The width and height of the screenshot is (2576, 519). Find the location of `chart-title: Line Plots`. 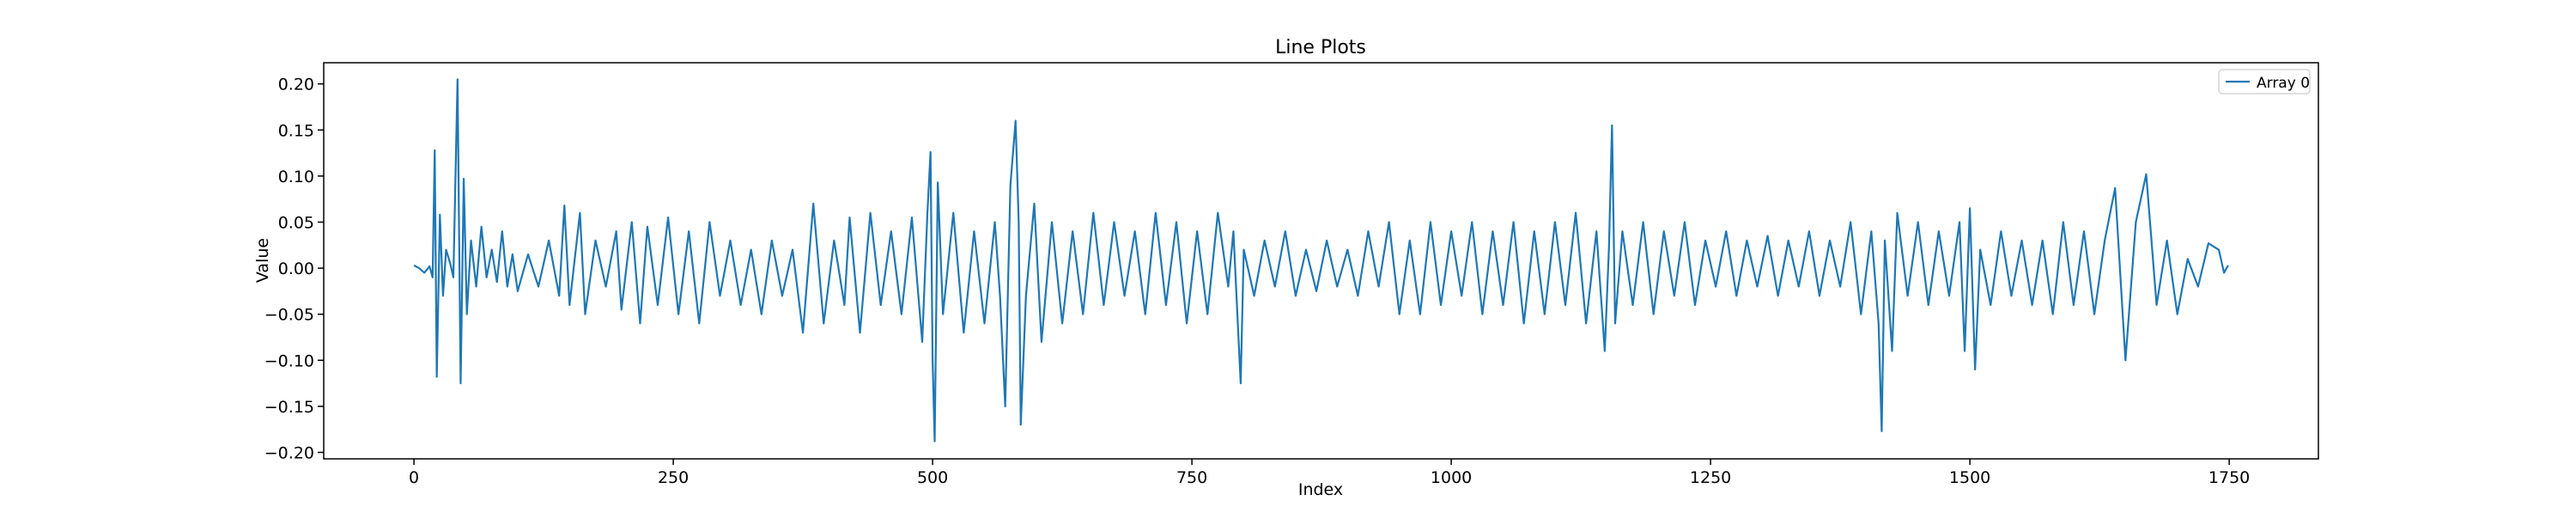

chart-title: Line Plots is located at coordinates (1320, 47).